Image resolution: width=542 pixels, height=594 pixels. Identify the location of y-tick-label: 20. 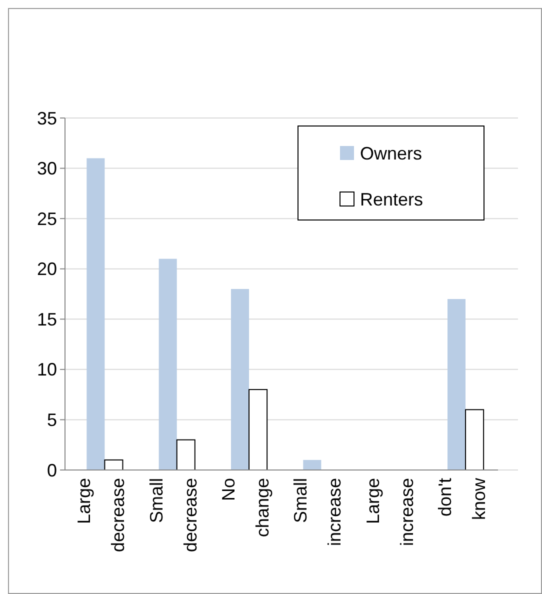
(46, 269).